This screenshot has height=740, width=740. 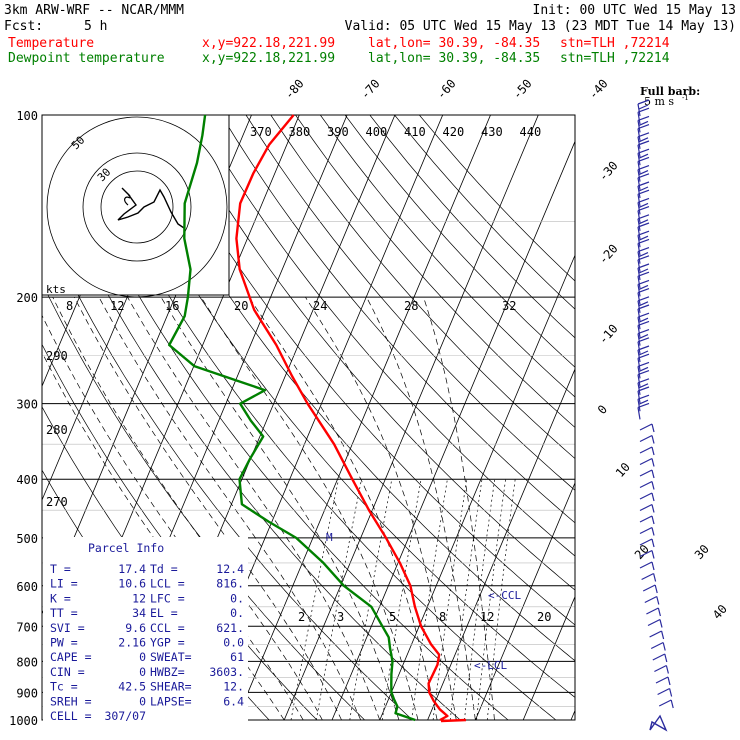 I want to click on dewpoint-latlon: lat,lon= 30.39, -84.35, so click(x=454, y=58).